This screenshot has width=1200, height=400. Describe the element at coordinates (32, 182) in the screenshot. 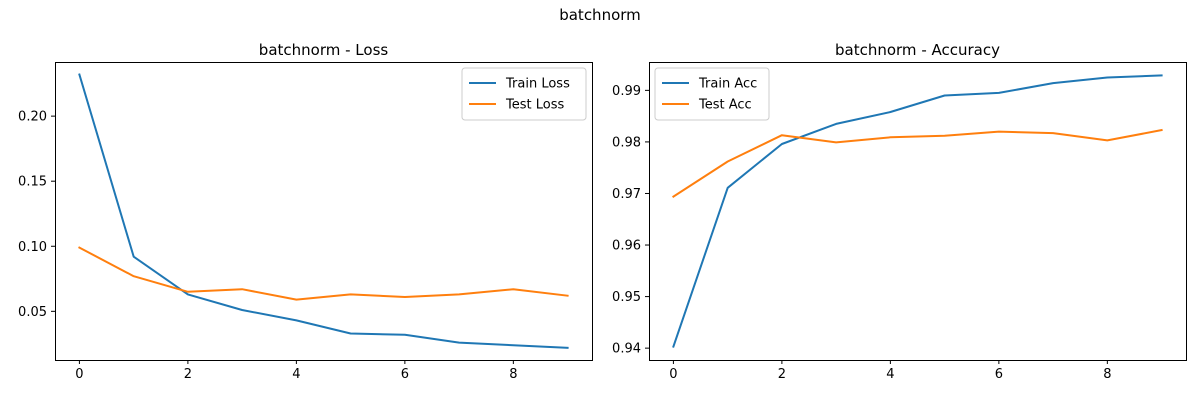

I see `y-tick-label: 0.15` at that location.